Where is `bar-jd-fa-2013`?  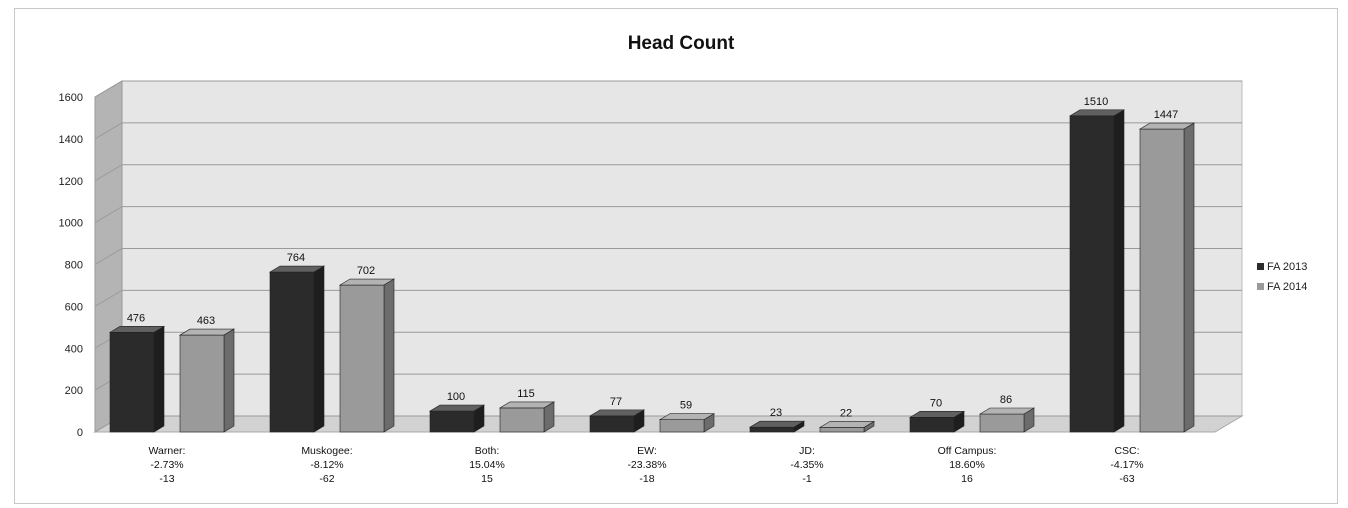 bar-jd-fa-2013 is located at coordinates (777, 426).